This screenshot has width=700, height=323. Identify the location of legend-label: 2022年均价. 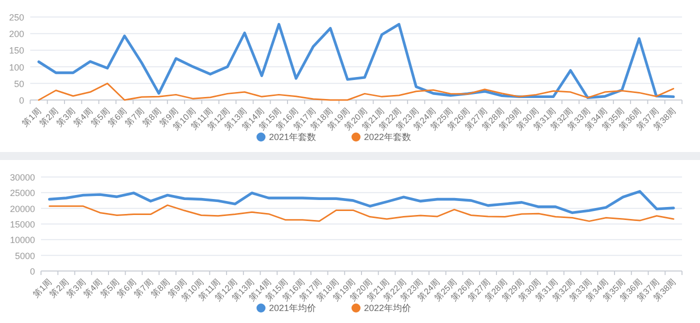
(388, 308).